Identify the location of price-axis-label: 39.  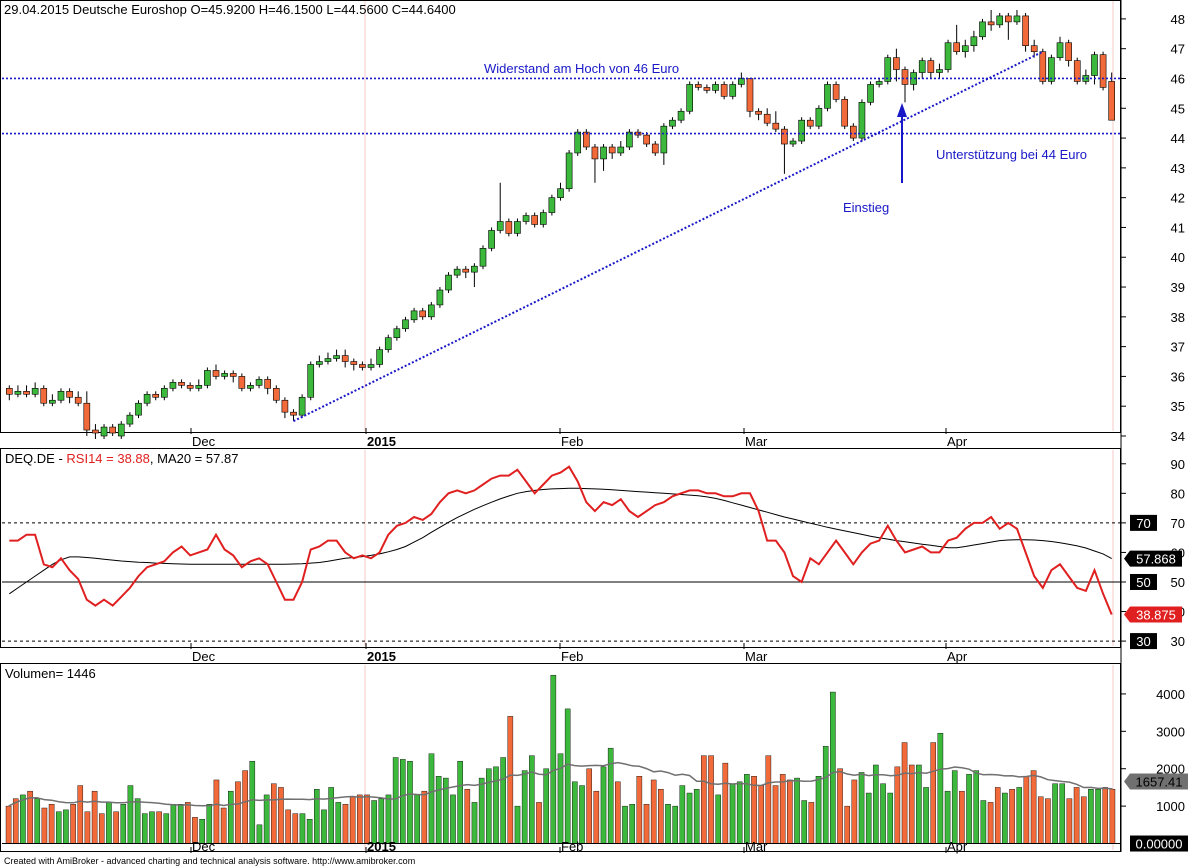
(1178, 287).